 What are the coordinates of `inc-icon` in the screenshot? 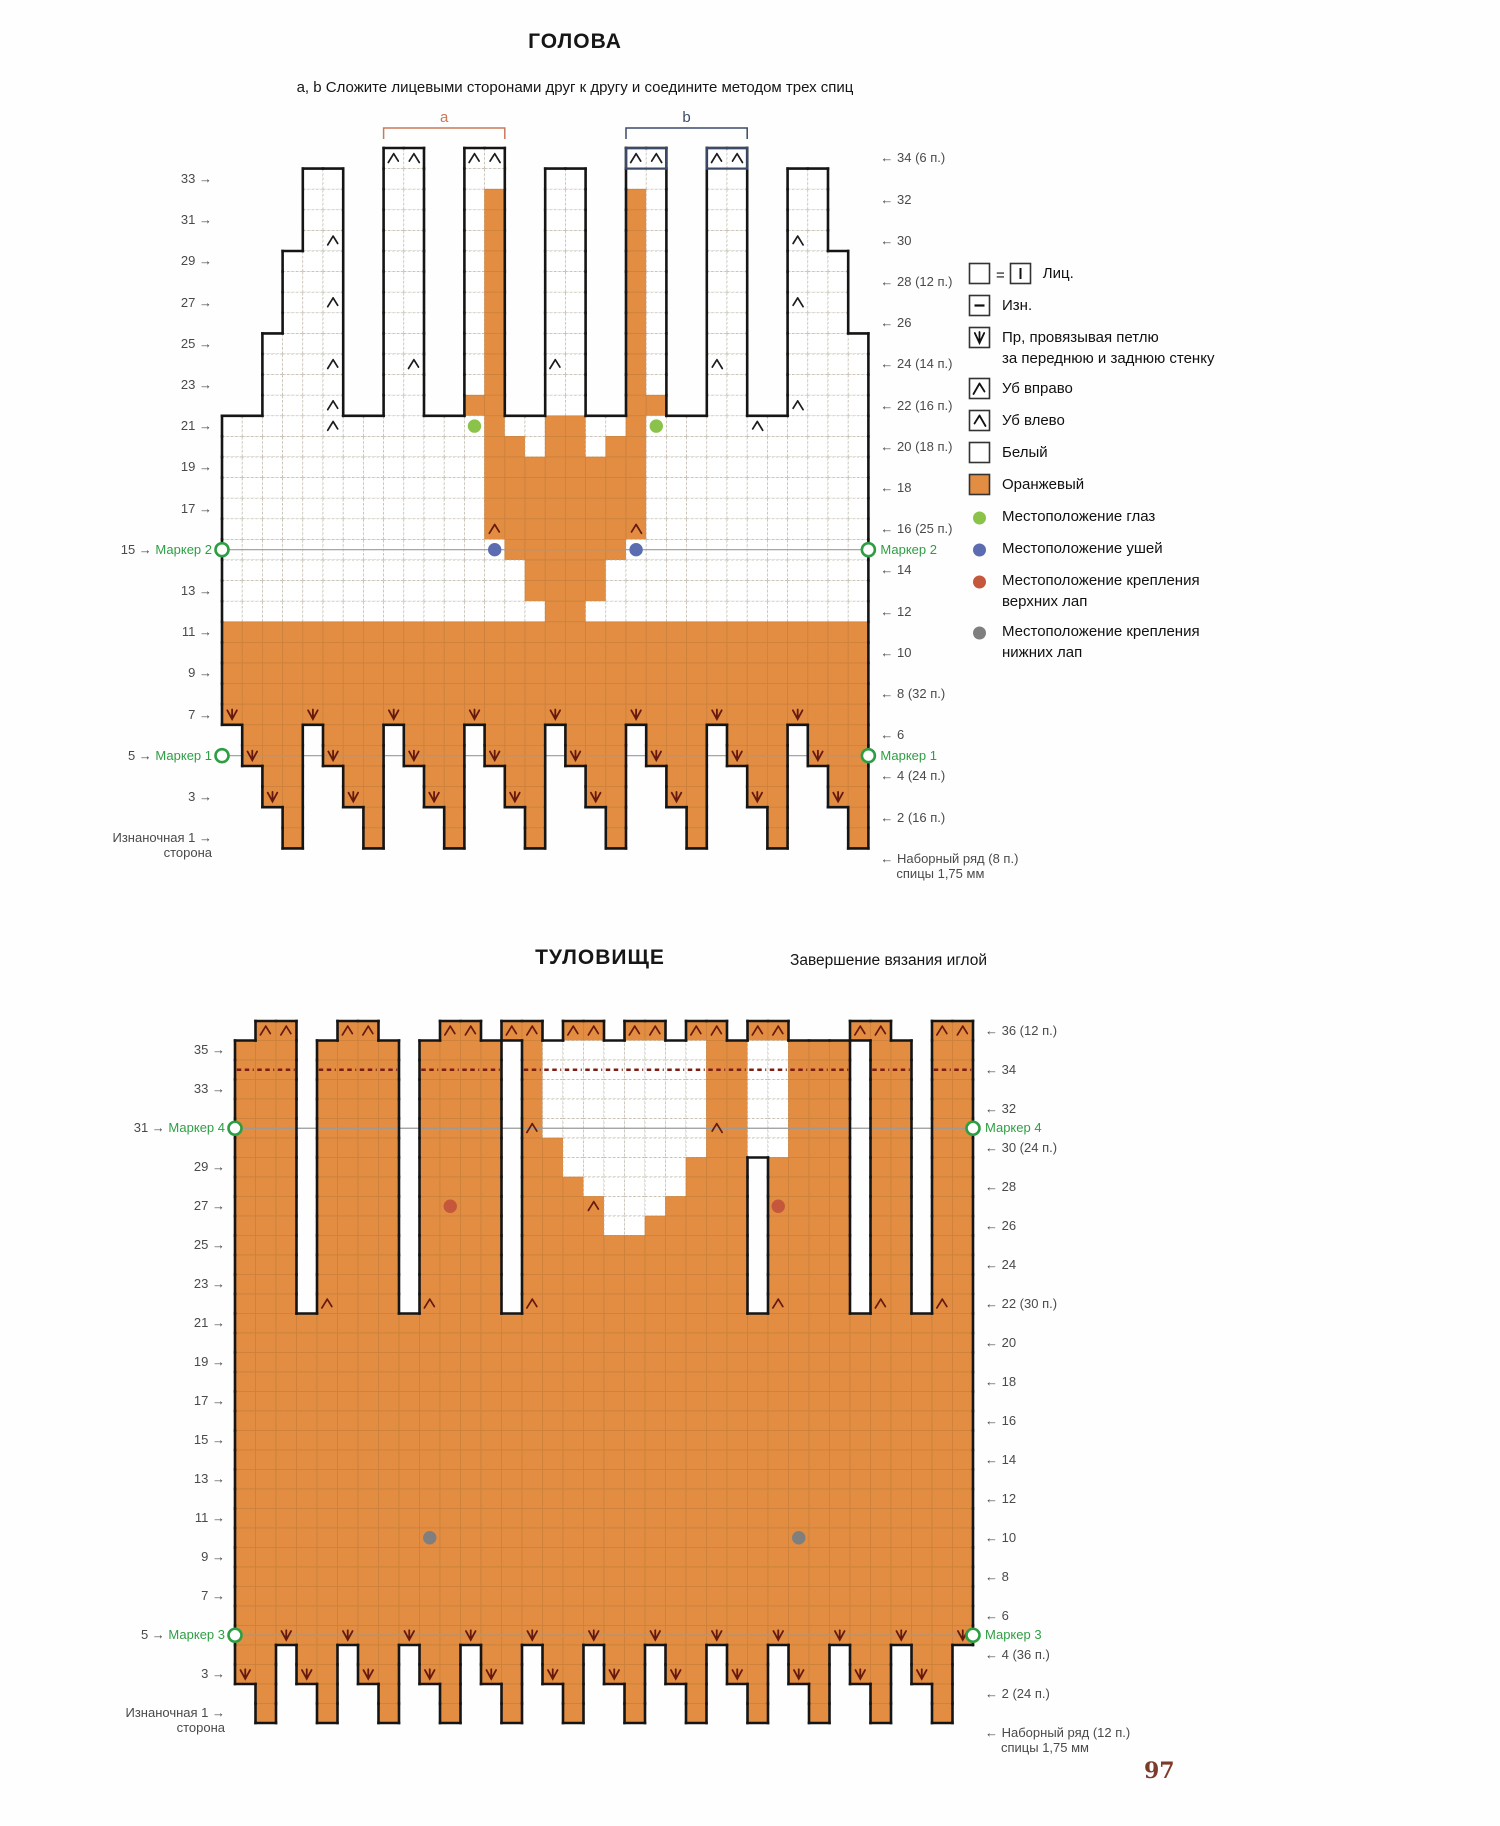 It's located at (980, 338).